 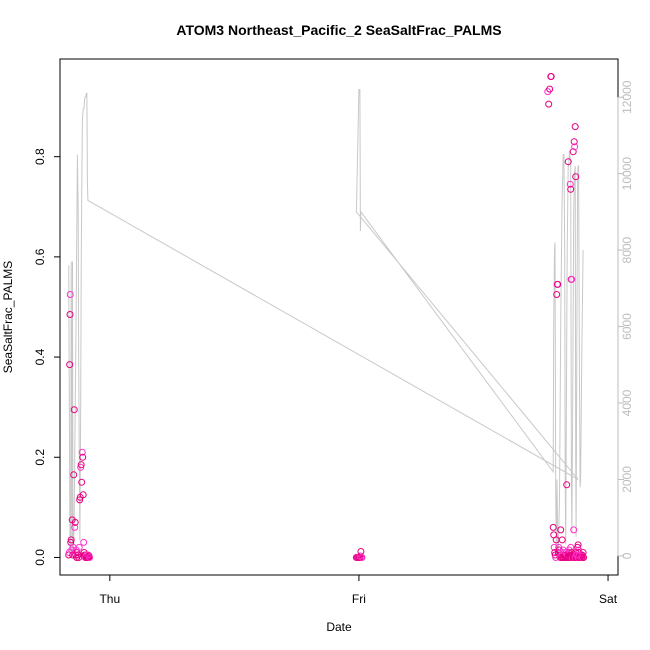 I want to click on x-tick-label: Thu, so click(x=109, y=599).